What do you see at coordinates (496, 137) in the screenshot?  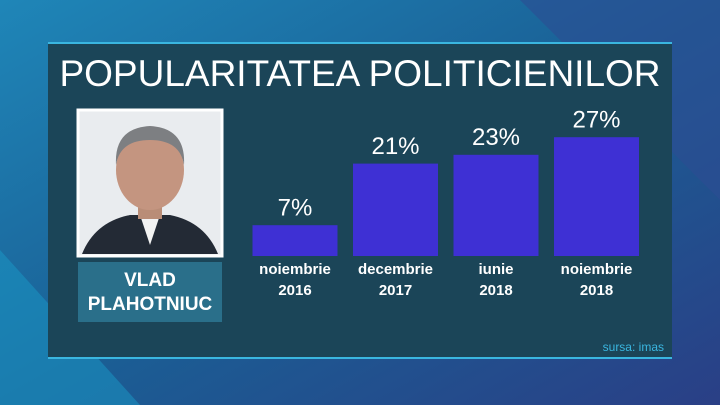 I see `value-label: 23%` at bounding box center [496, 137].